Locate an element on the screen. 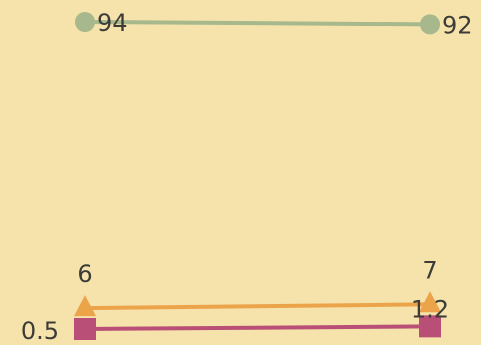 This screenshot has height=345, width=481. series-3-label-2: 1.2 is located at coordinates (430, 309).